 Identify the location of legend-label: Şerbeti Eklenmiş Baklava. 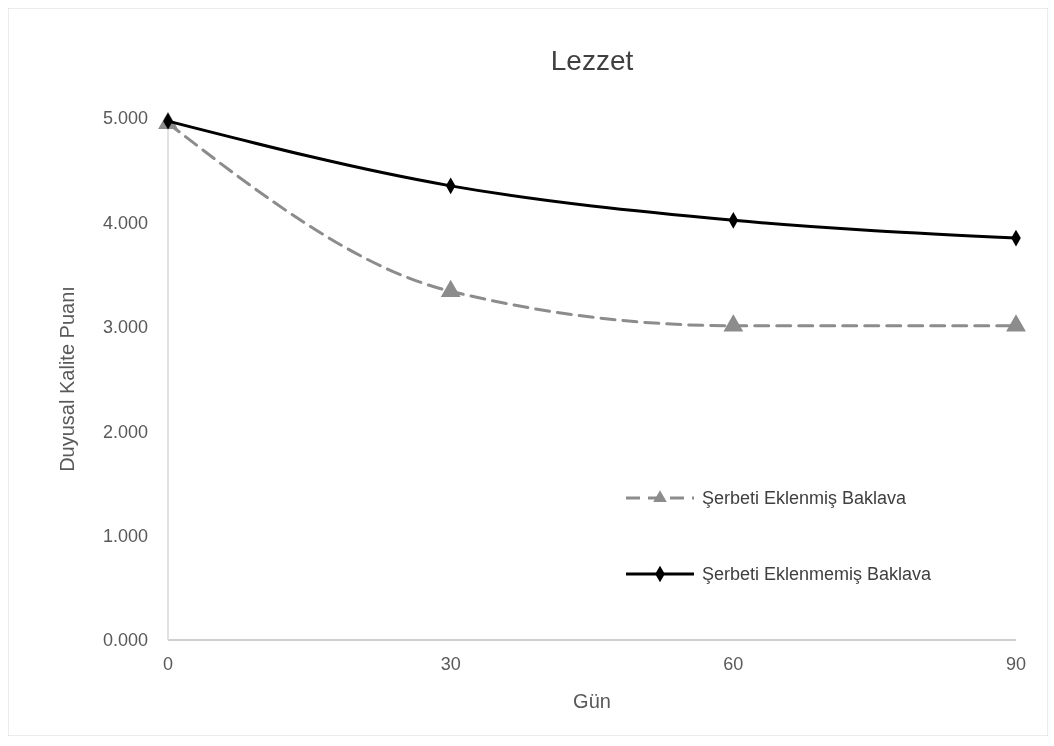
(805, 498).